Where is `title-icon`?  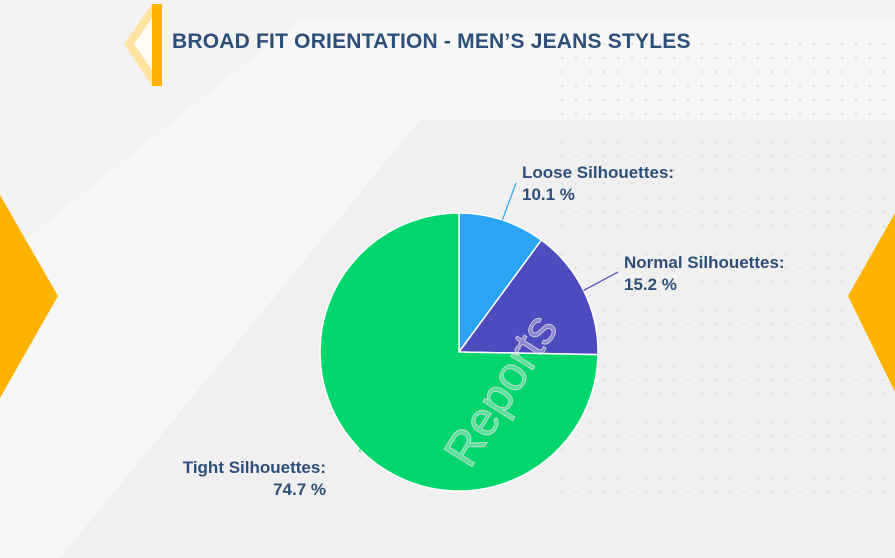
title-icon is located at coordinates (143, 45).